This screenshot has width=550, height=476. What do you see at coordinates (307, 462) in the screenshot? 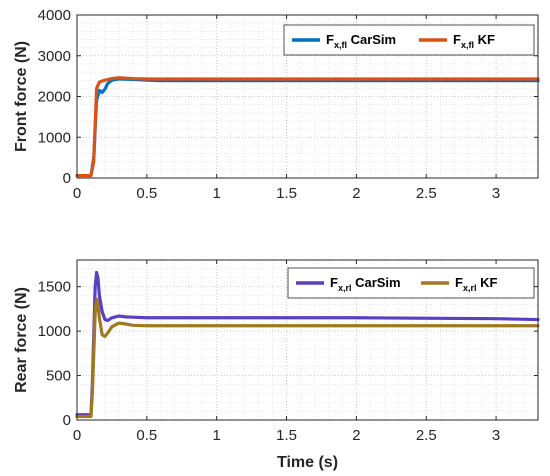
I see `chart-2-x-axis-label: Time (s)` at bounding box center [307, 462].